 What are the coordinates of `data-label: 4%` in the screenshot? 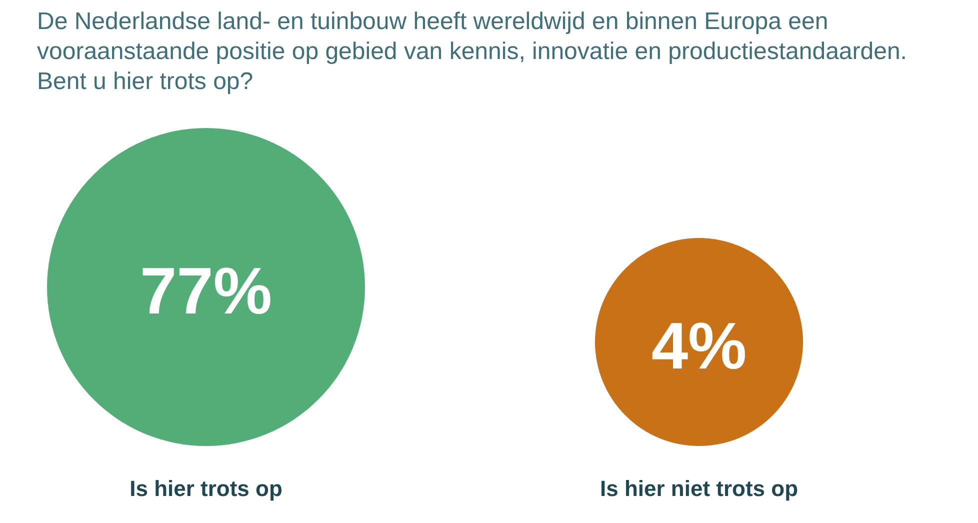 It's located at (699, 345).